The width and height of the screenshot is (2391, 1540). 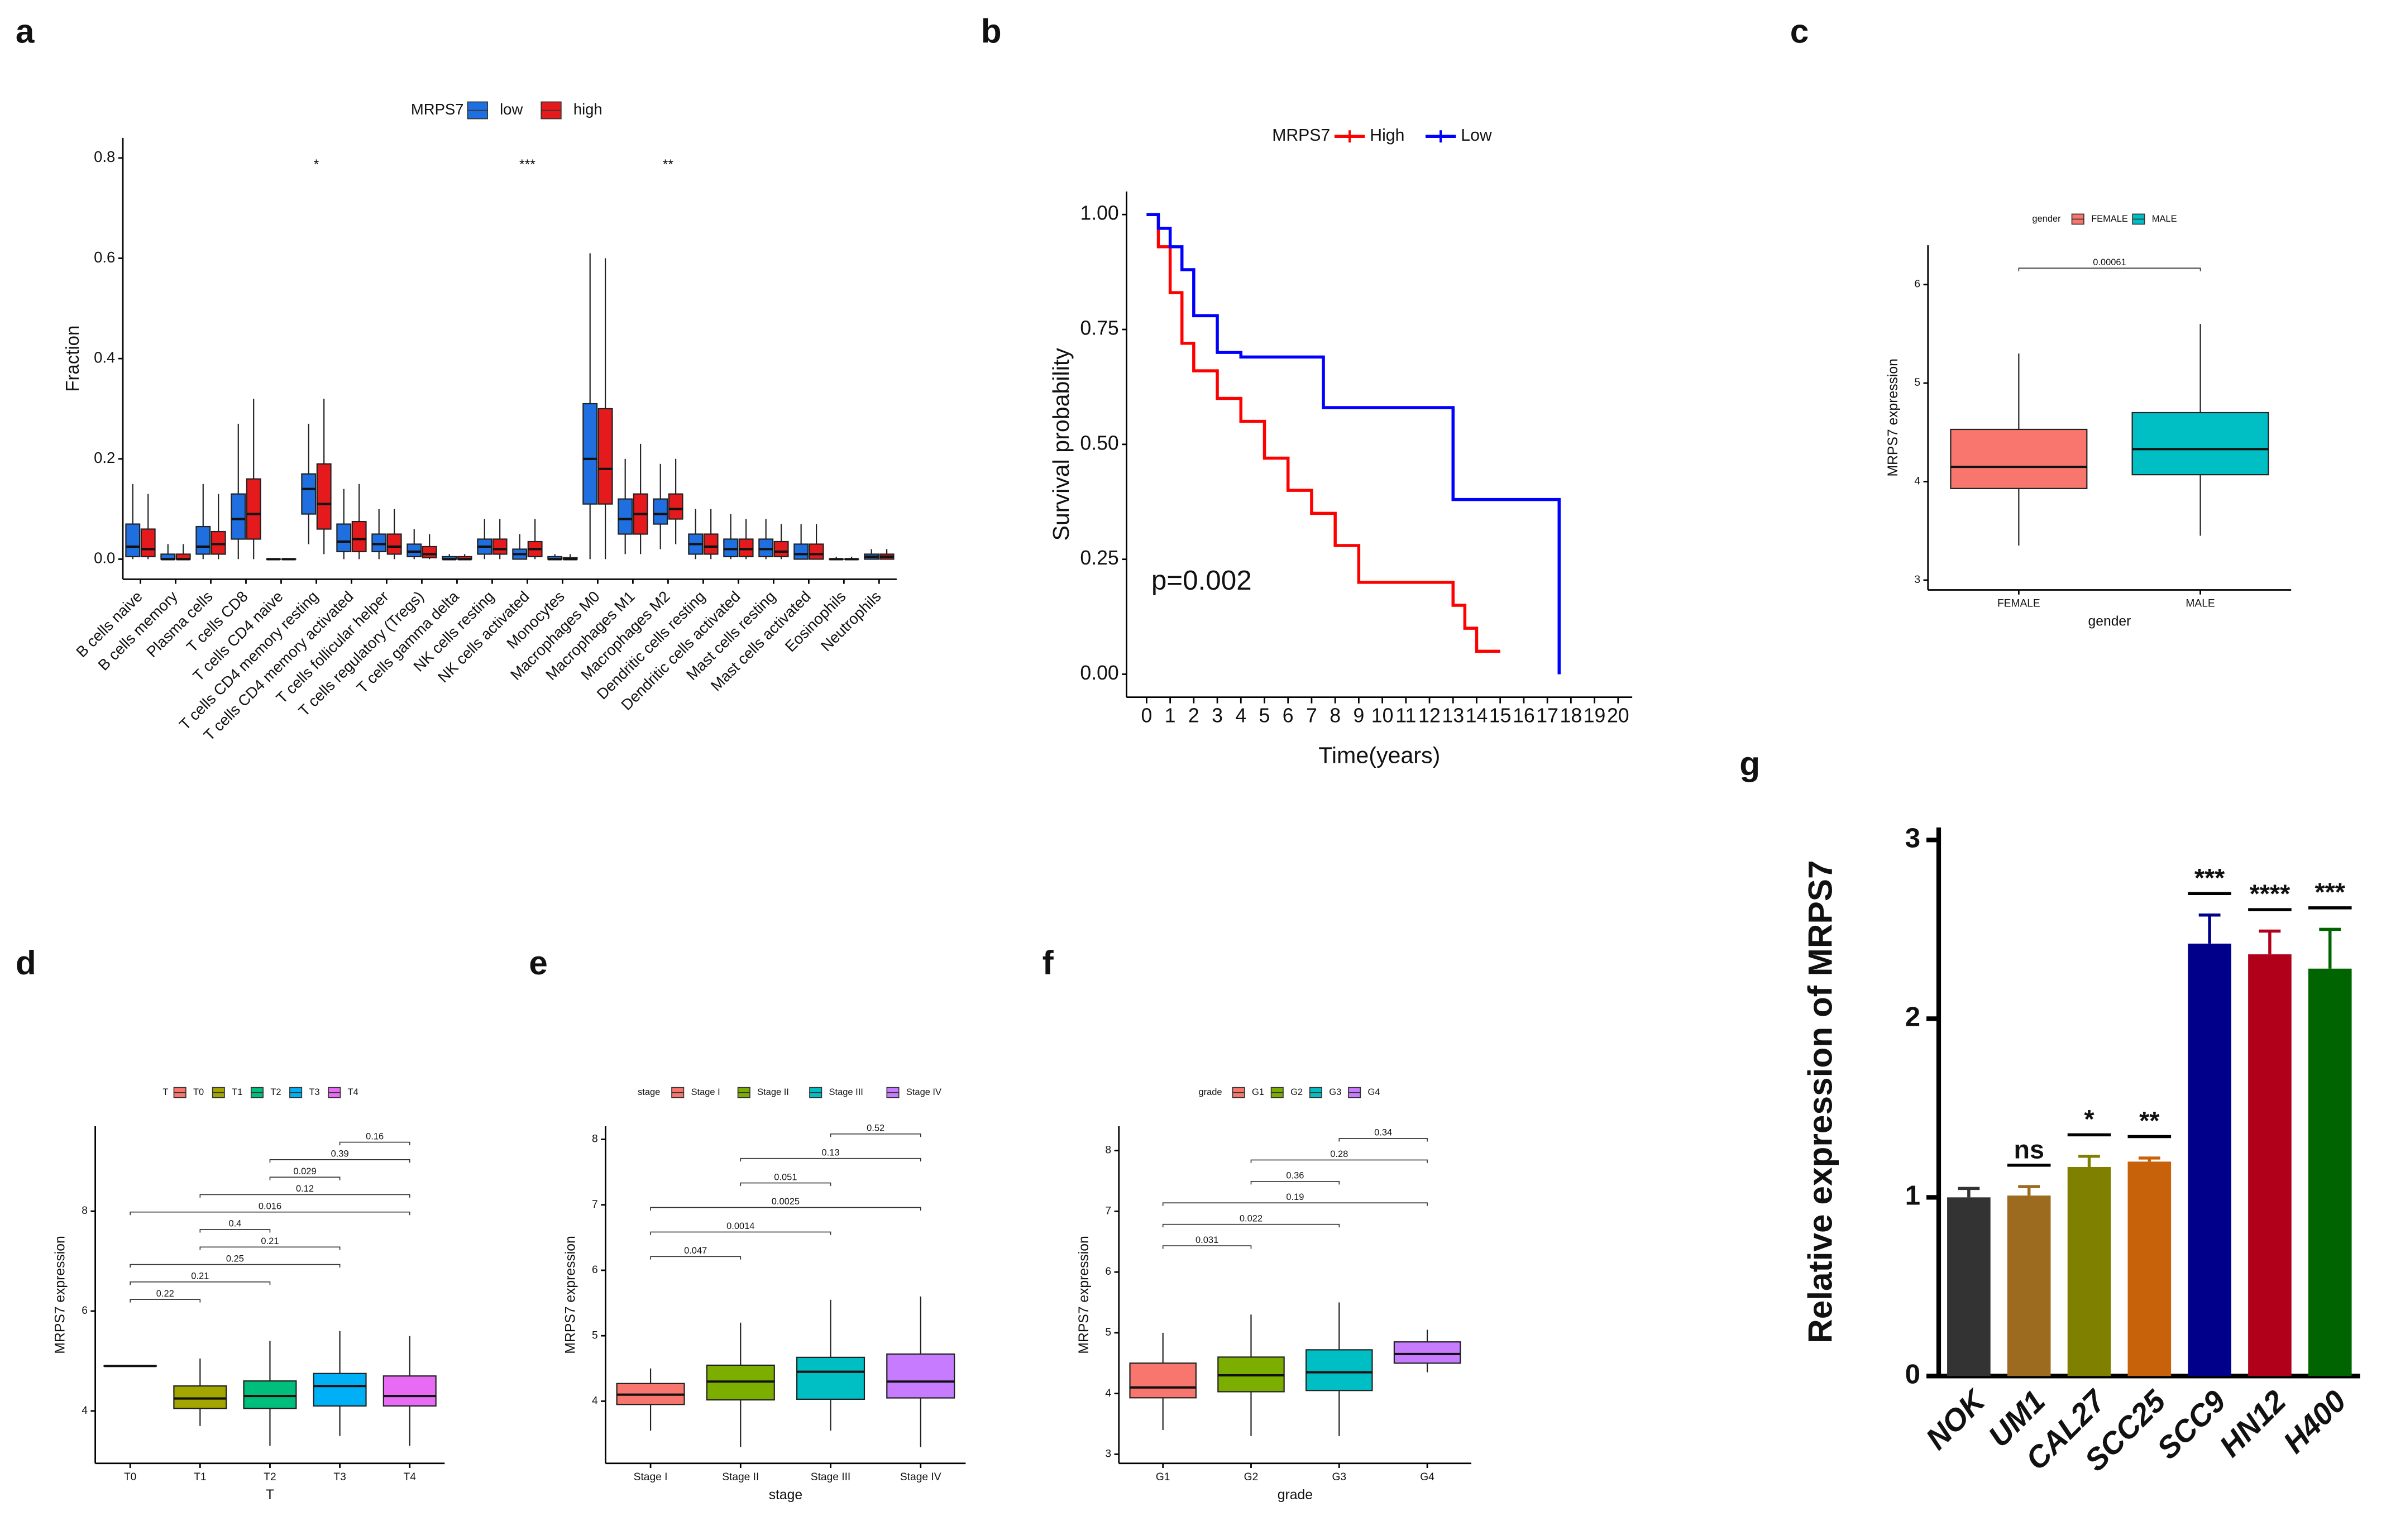 What do you see at coordinates (270, 1241) in the screenshot?
I see `p-value: 0.21` at bounding box center [270, 1241].